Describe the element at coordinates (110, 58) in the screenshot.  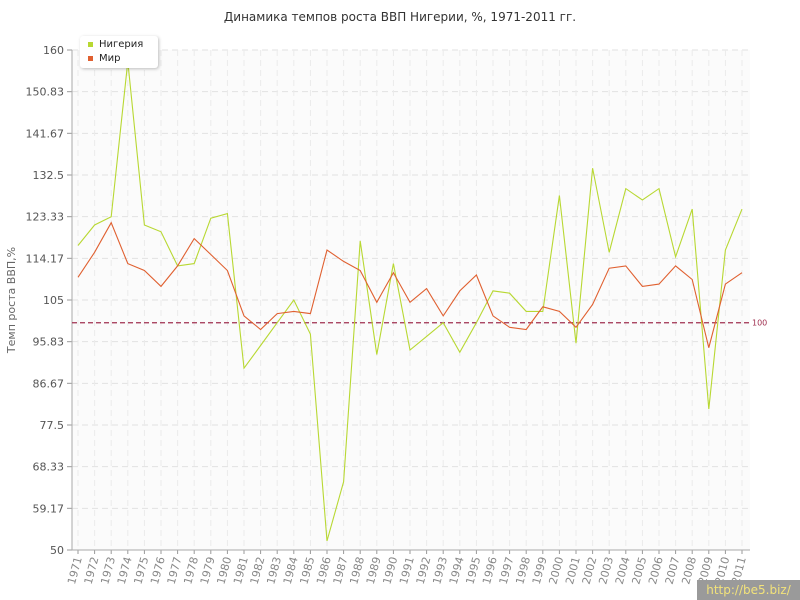
I see `legend-label-world: Мир` at that location.